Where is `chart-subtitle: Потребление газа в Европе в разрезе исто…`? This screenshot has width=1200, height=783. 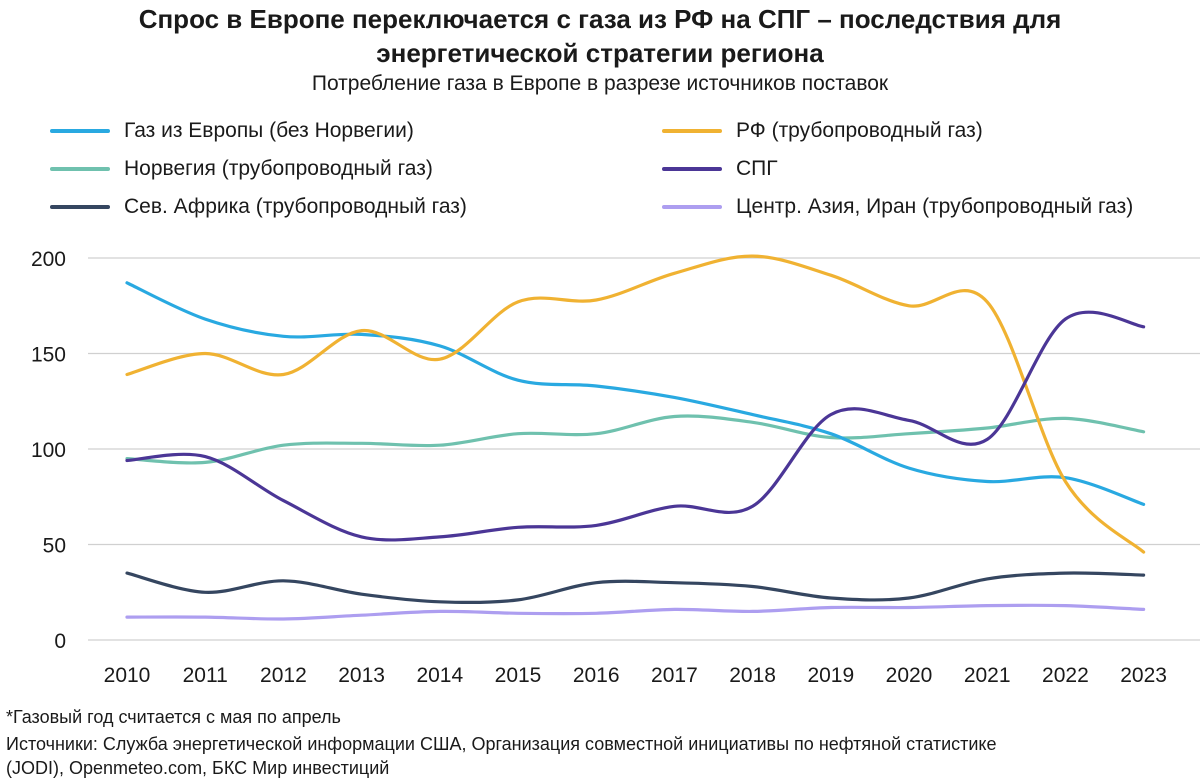 chart-subtitle: Потребление газа в Европе в разрезе исто… is located at coordinates (600, 83).